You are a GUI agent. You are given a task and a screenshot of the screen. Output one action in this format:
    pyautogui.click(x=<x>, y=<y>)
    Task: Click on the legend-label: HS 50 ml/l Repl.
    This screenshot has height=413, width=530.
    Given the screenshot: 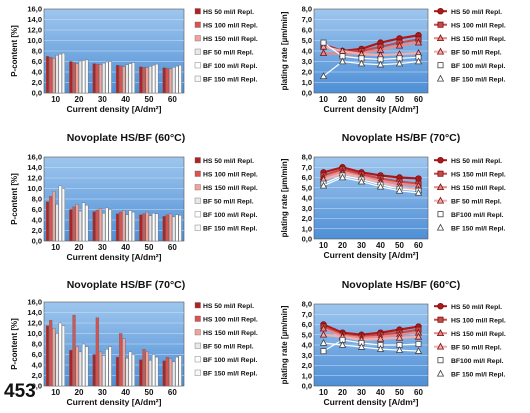 What is the action you would take?
    pyautogui.click(x=228, y=12)
    